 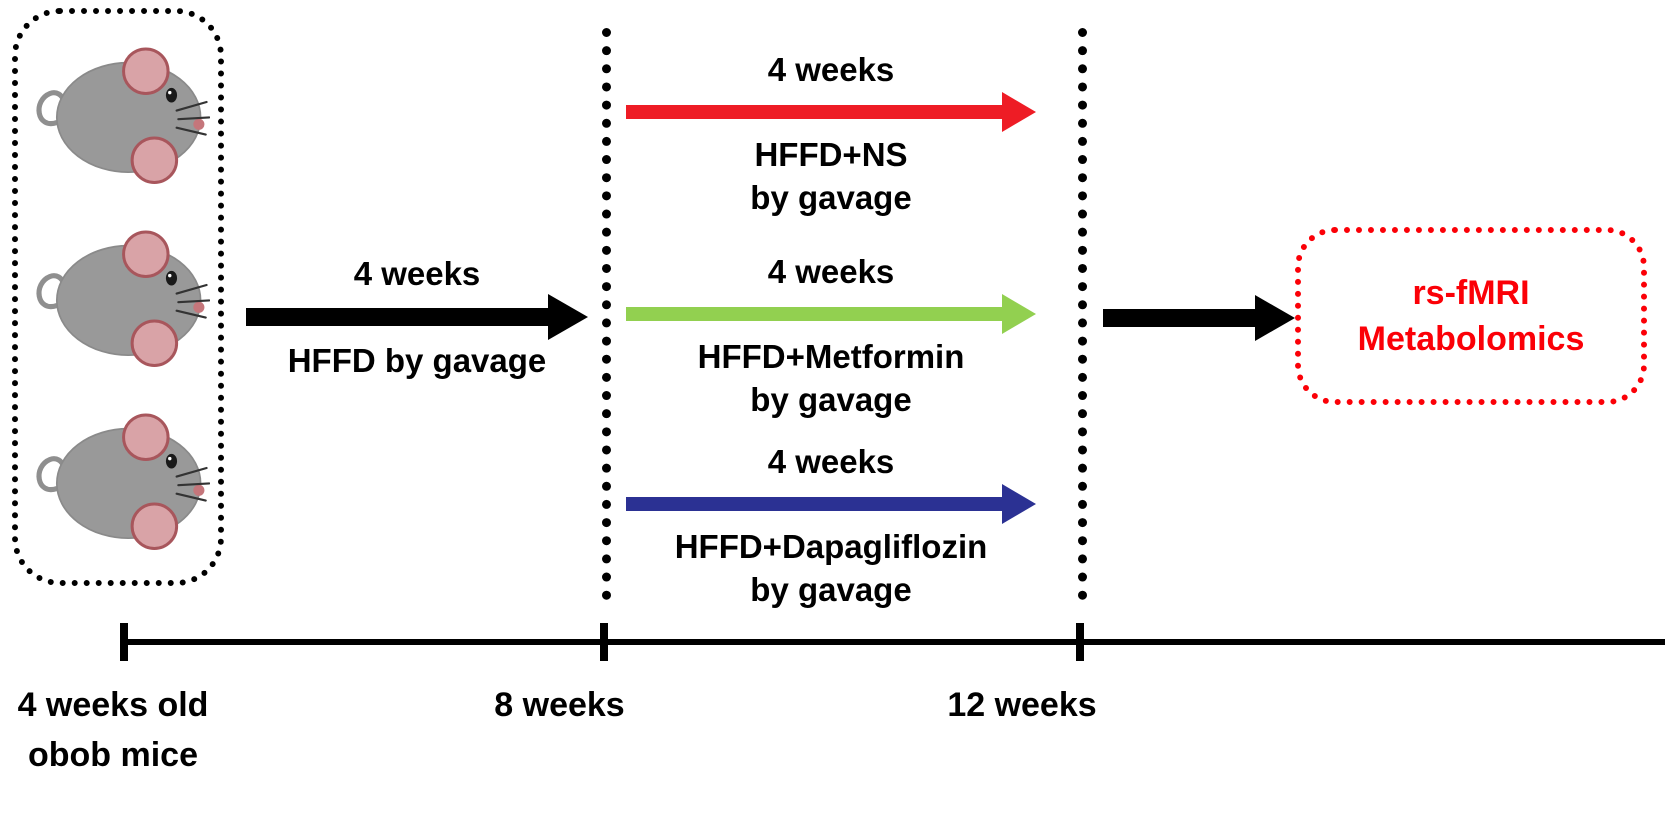 I want to click on timepoint-divider-12-weeks, so click(x=1082, y=314).